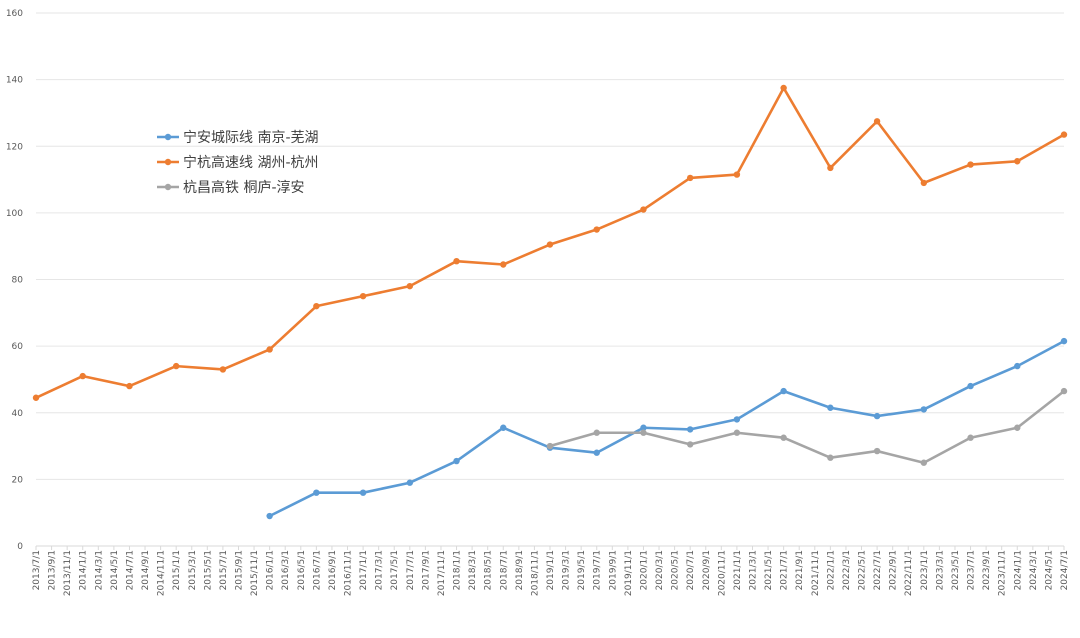 This screenshot has height=638, width=1080. What do you see at coordinates (251, 162) in the screenshot?
I see `legend-label: 宁杭高速线 湖州-杭州` at bounding box center [251, 162].